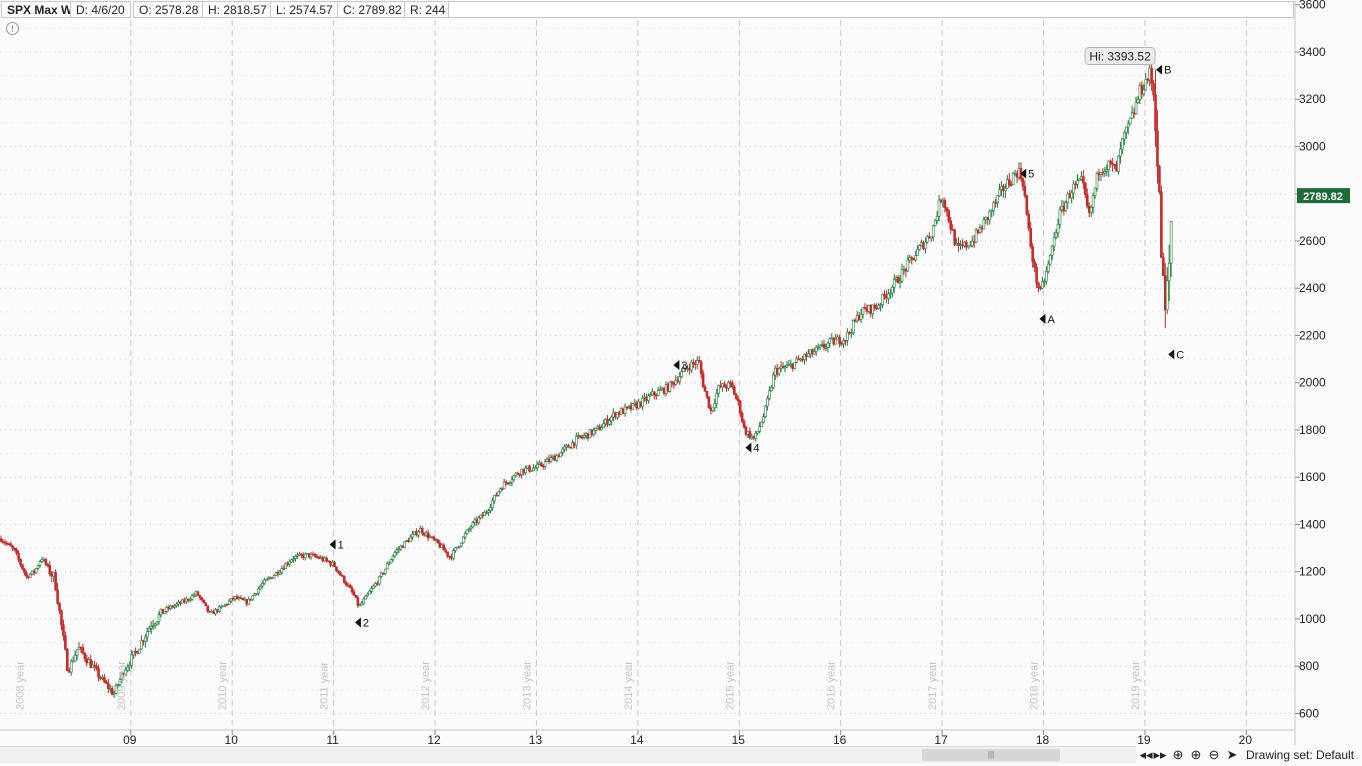  What do you see at coordinates (232, 740) in the screenshot?
I see `x-tick-label: 10` at bounding box center [232, 740].